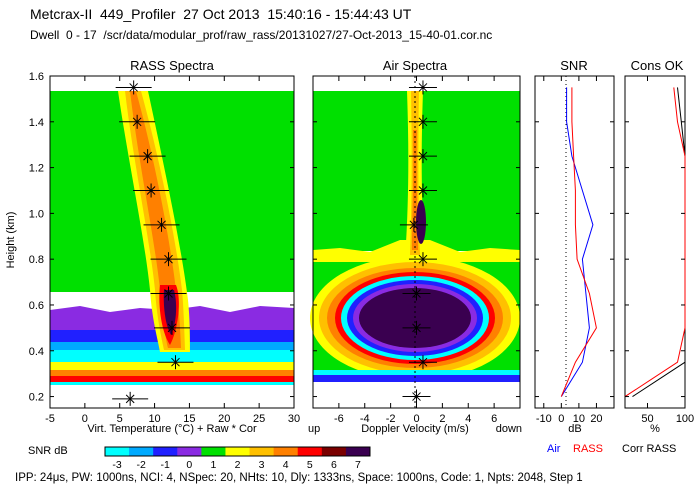 This screenshot has width=700, height=500. I want to click on colorbar-tick-label: 6, so click(334, 465).